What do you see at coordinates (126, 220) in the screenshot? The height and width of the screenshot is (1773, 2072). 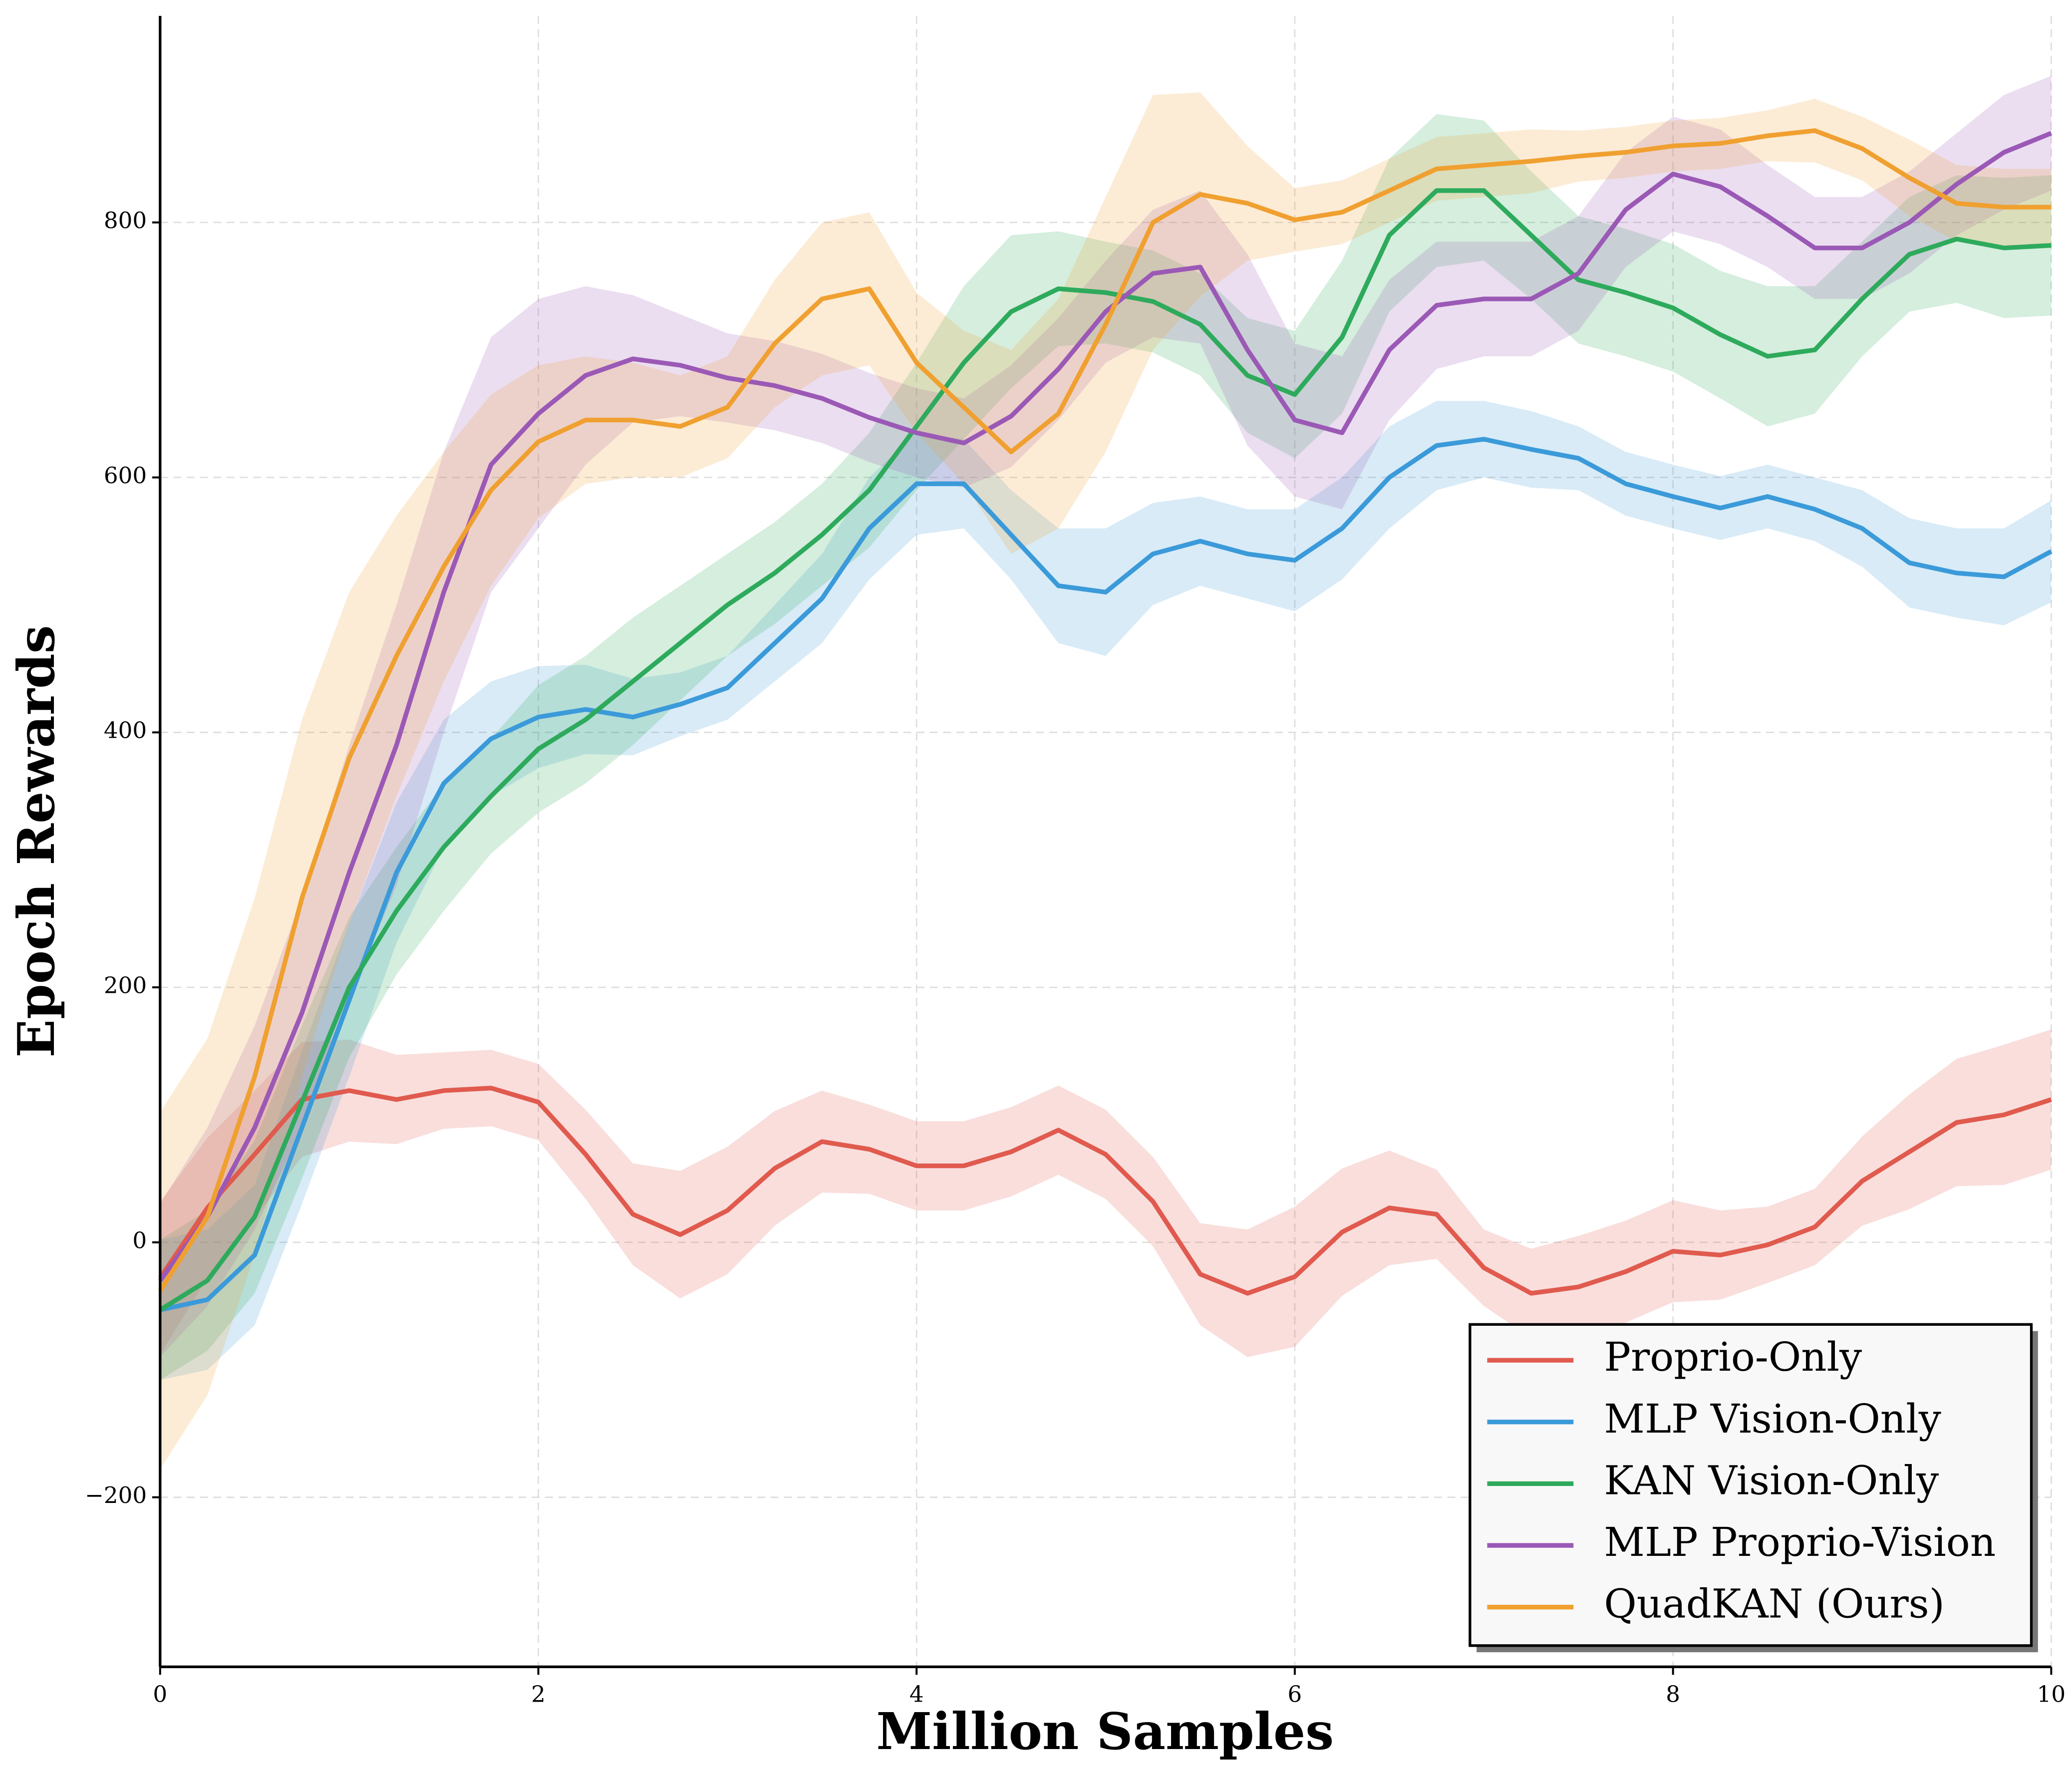 I see `y-tick-label: 800` at bounding box center [126, 220].